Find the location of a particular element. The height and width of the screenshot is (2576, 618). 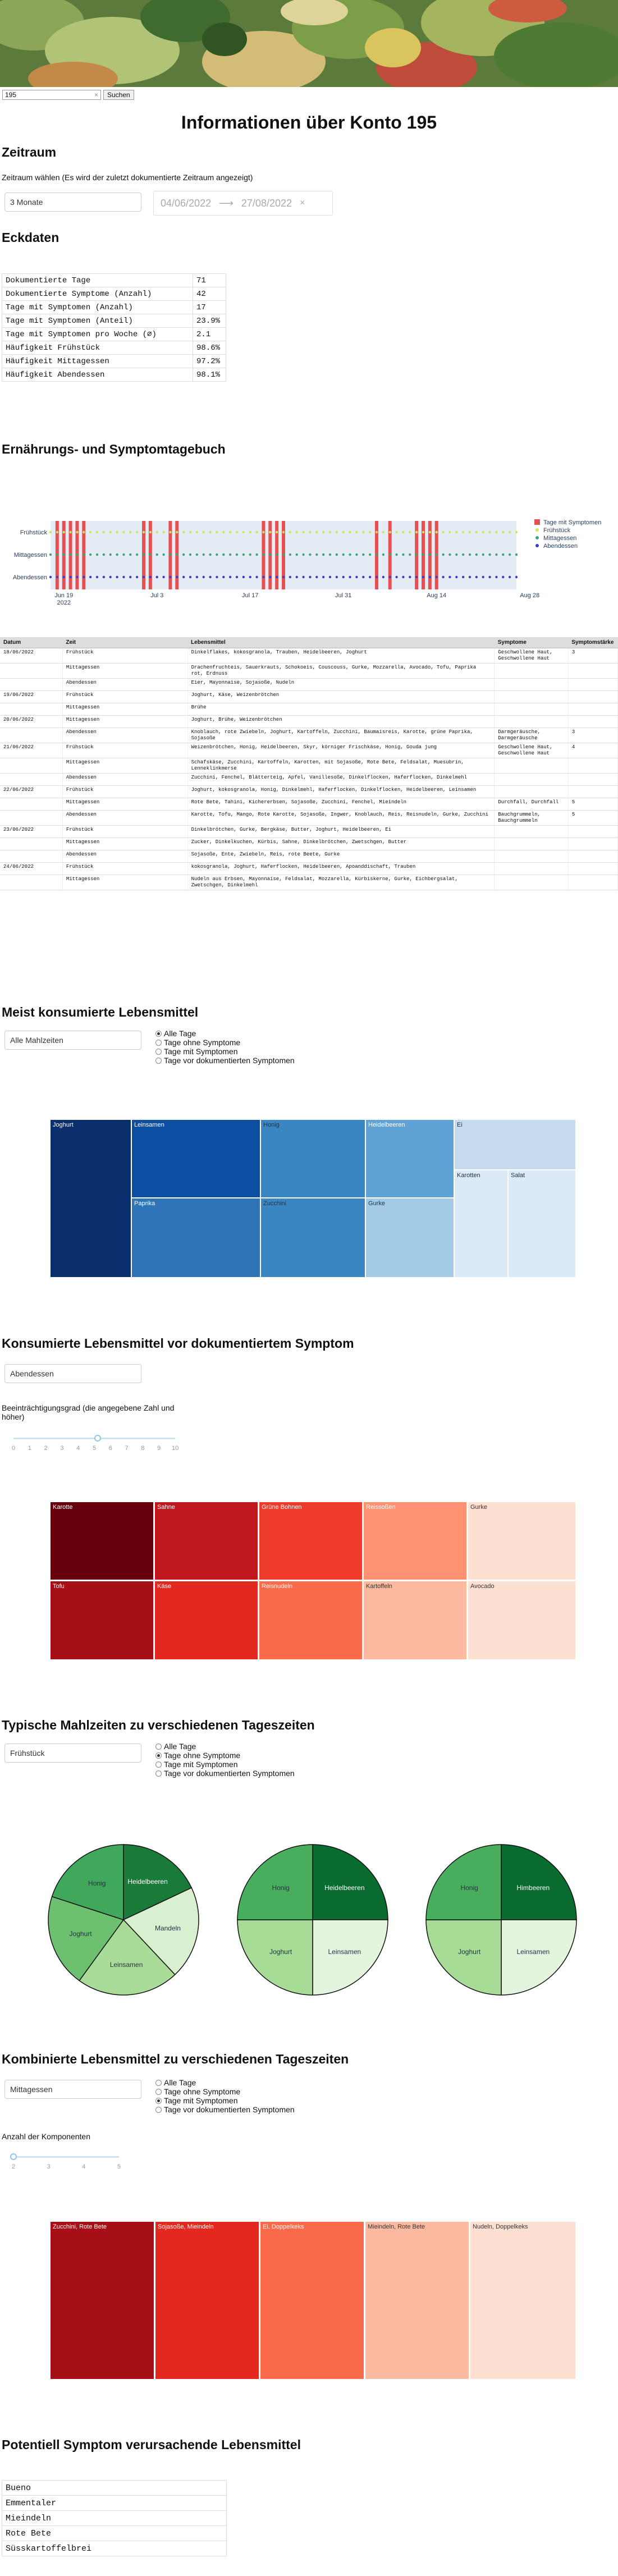

legend-label: Tage mit Symptomen is located at coordinates (572, 522).